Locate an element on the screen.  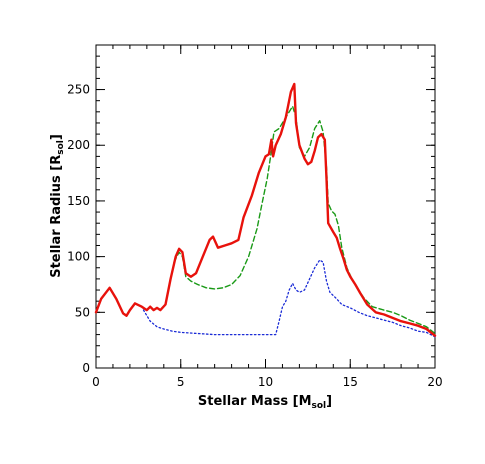
x-axis-title-subscript: sol is located at coordinates (319, 406).